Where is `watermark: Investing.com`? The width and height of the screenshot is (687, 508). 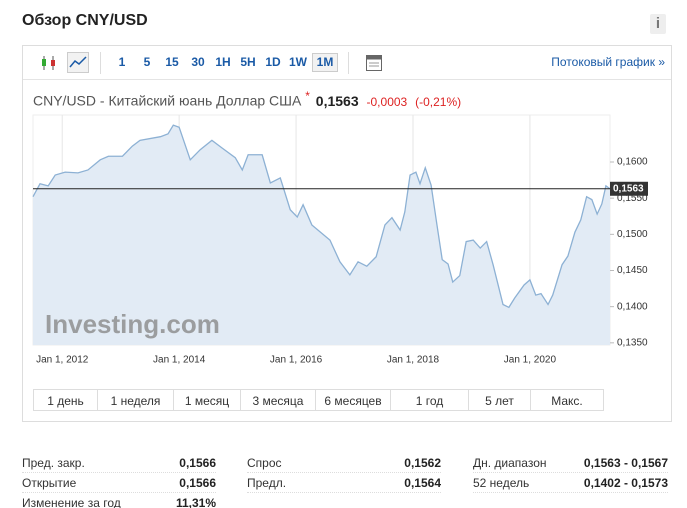 watermark: Investing.com is located at coordinates (132, 324).